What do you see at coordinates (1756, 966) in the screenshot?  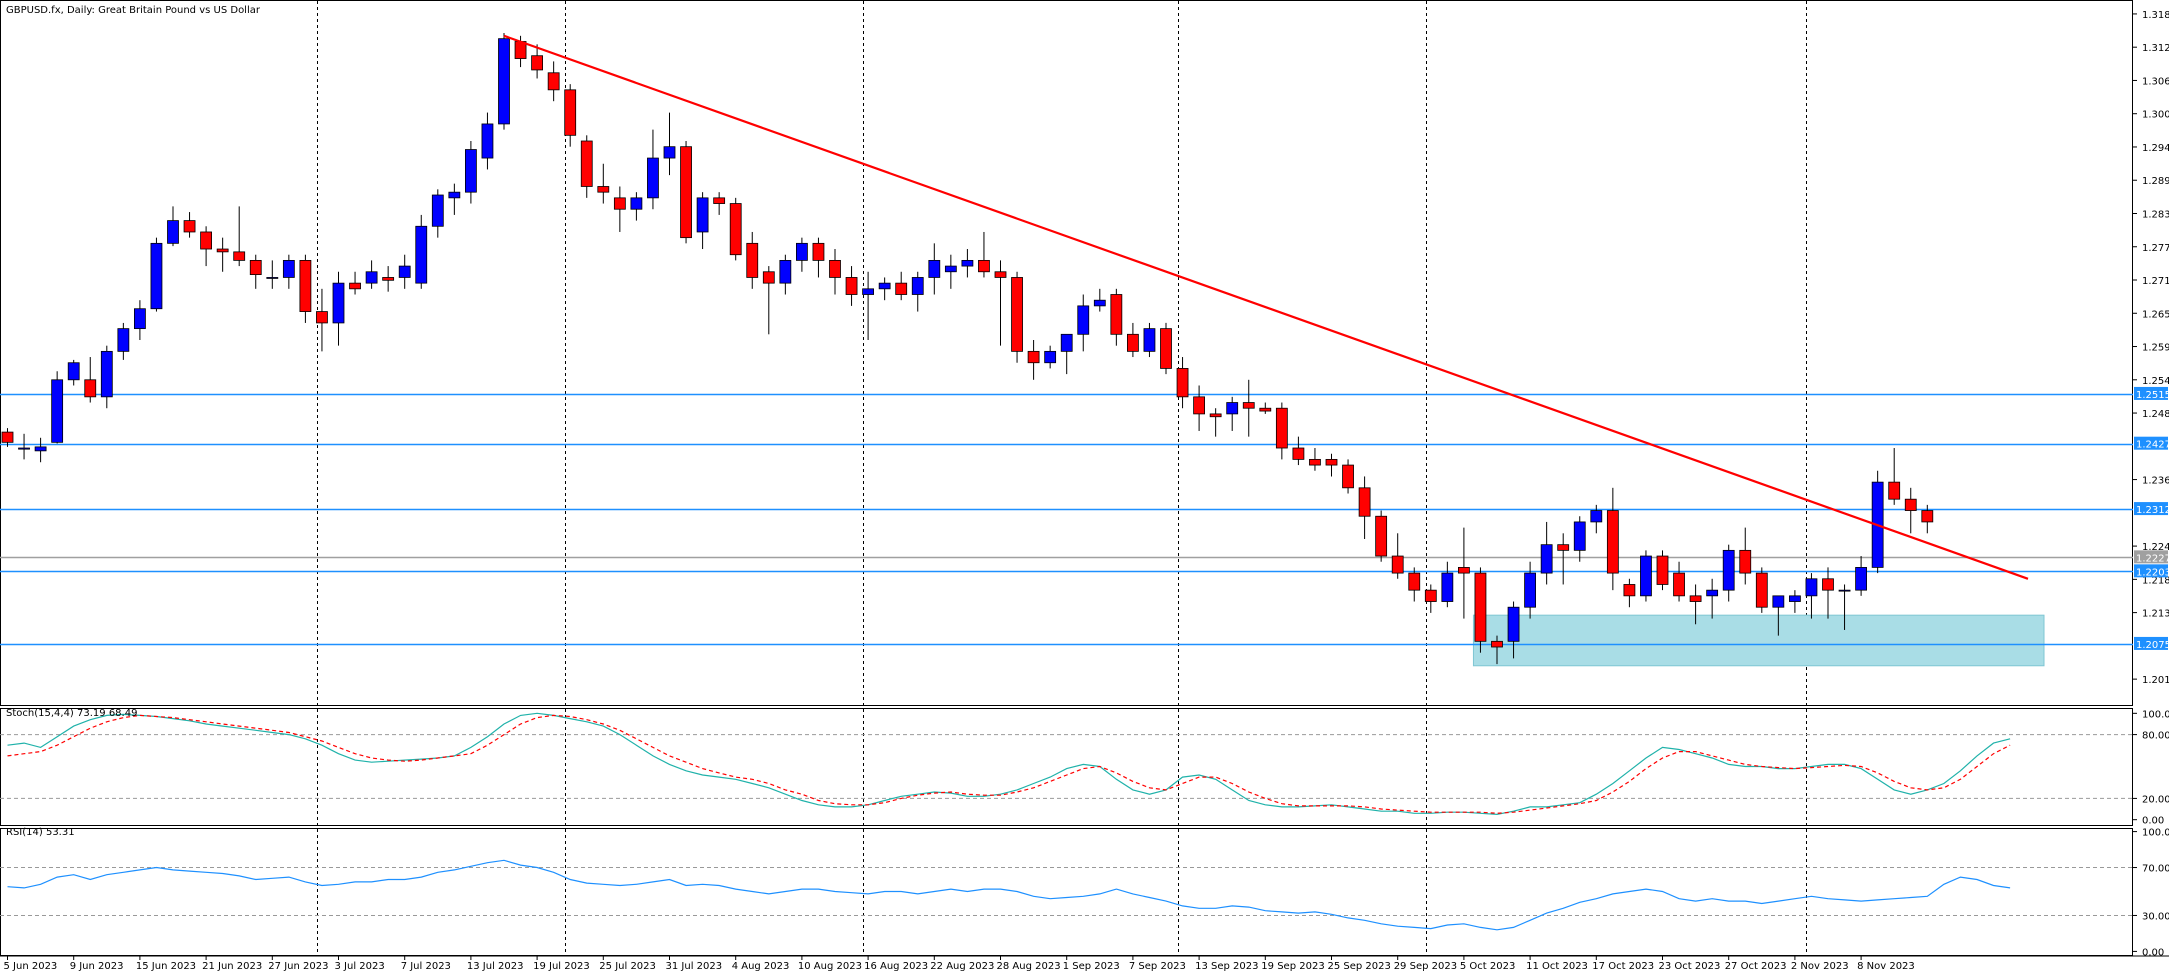 I see `time-tick-label: 27 Oct 2023` at bounding box center [1756, 966].